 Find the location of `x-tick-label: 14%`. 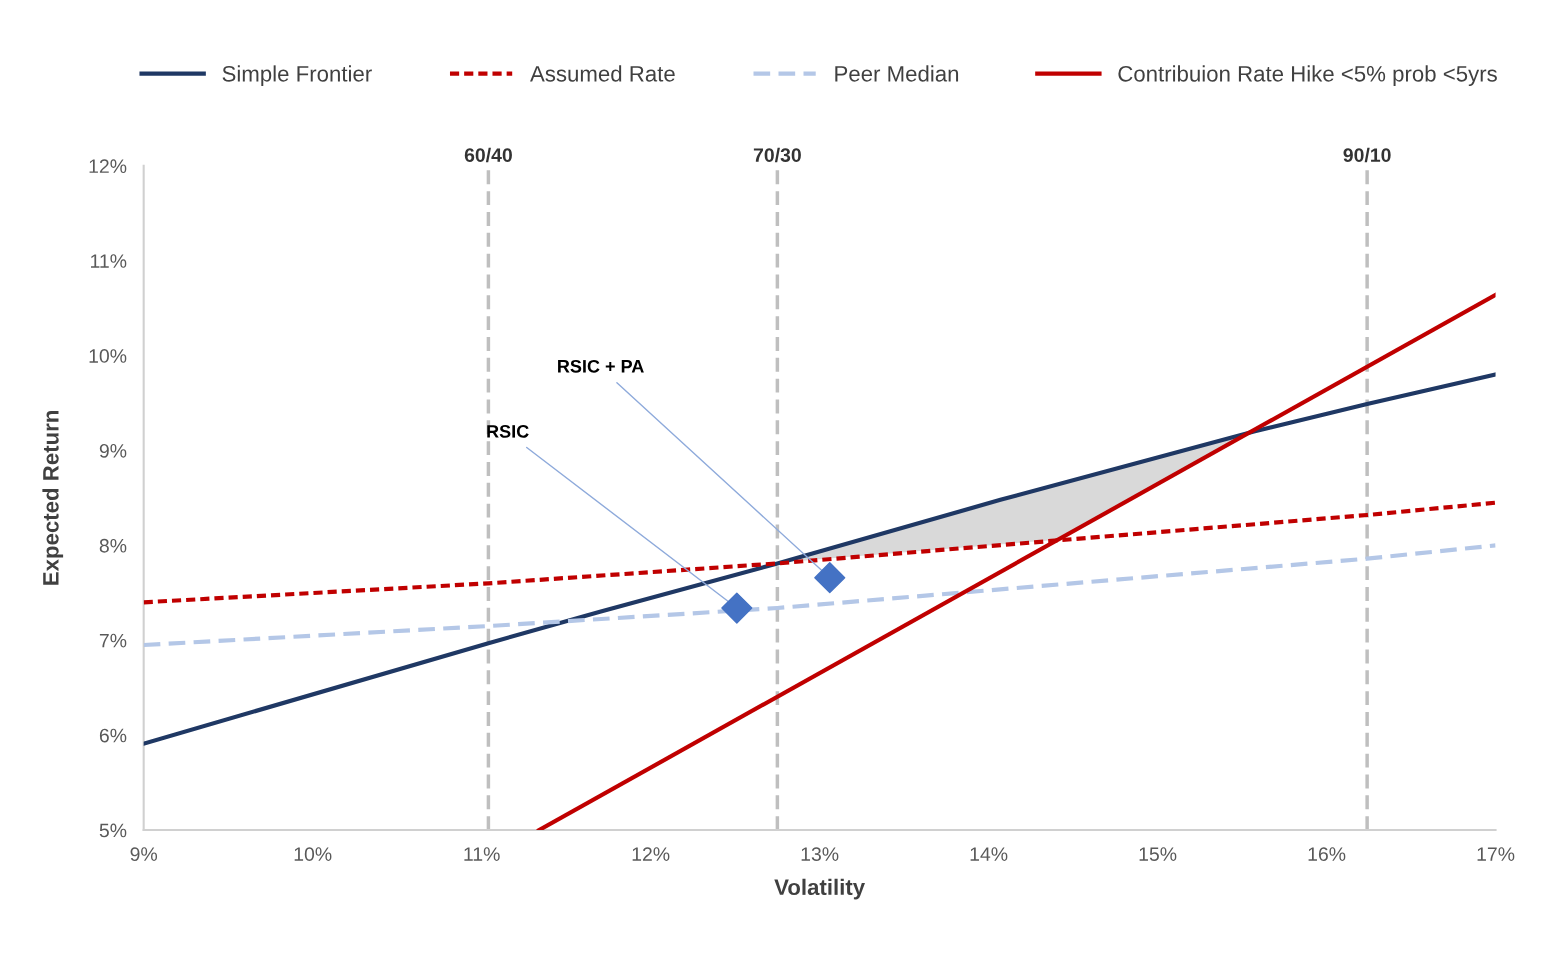

x-tick-label: 14% is located at coordinates (989, 854).